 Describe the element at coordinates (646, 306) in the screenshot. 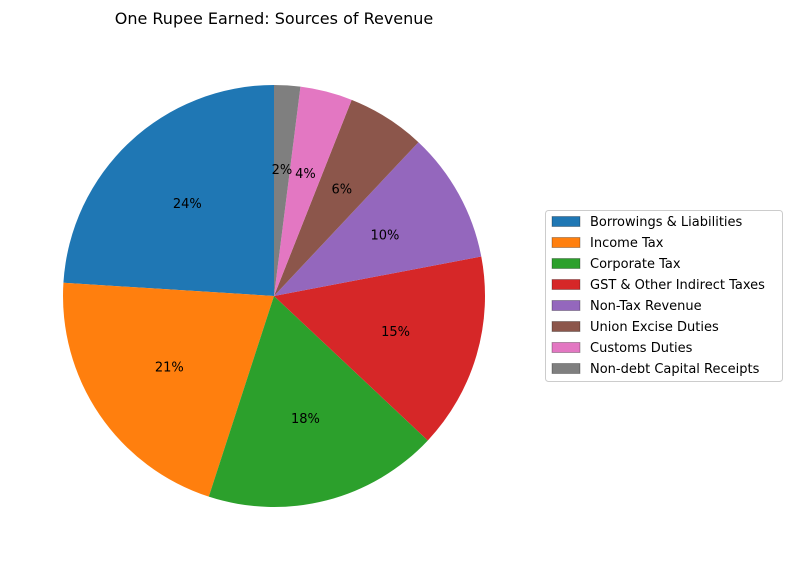

I see `legend-label: Non-Tax Revenue` at that location.